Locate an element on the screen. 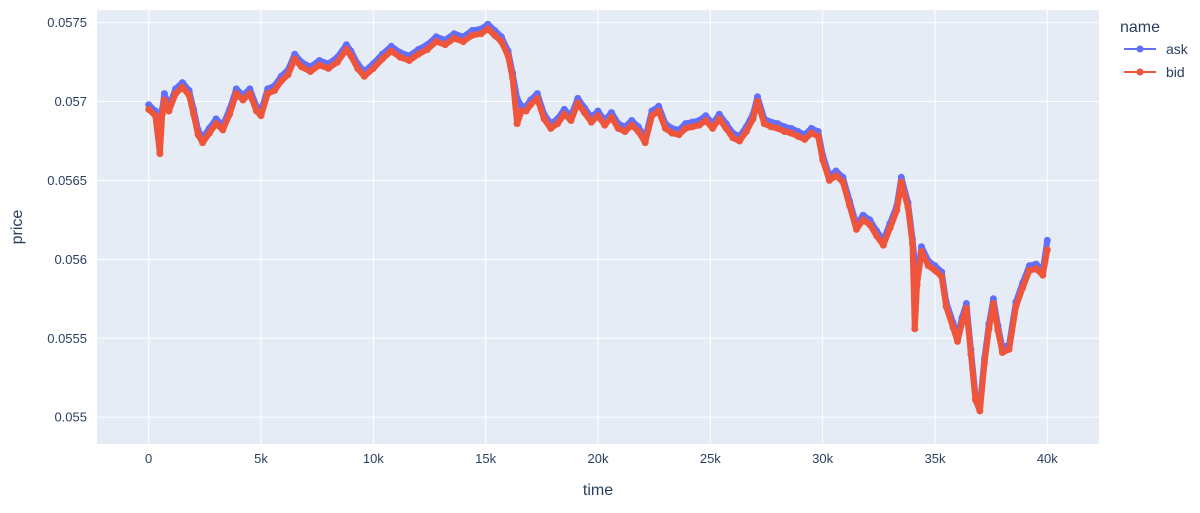 The height and width of the screenshot is (513, 1200). x-tick-labels: 0 5k 10k 15k 20k 25k 30k 35k 40k is located at coordinates (601, 458).